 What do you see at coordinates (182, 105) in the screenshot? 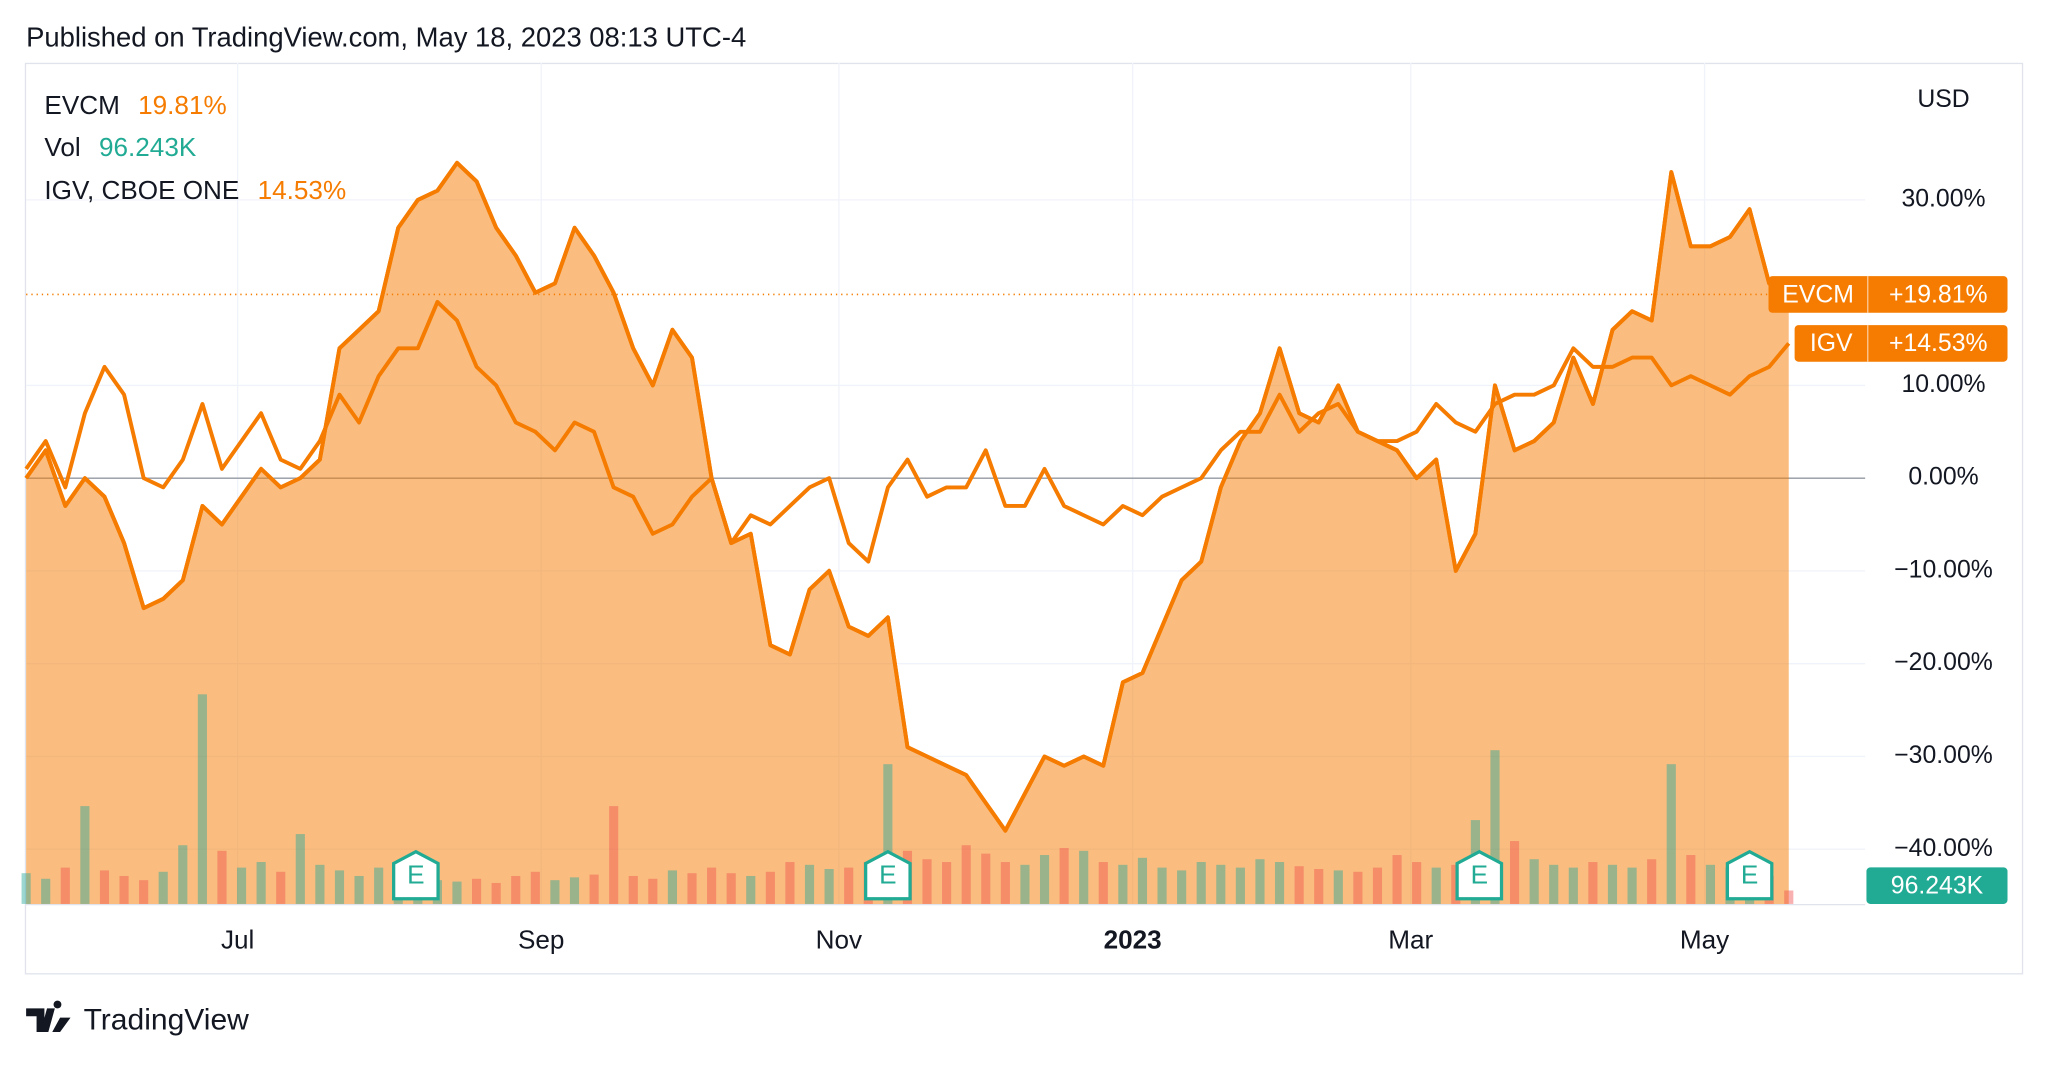
I see `legend-value: 19.81%` at bounding box center [182, 105].